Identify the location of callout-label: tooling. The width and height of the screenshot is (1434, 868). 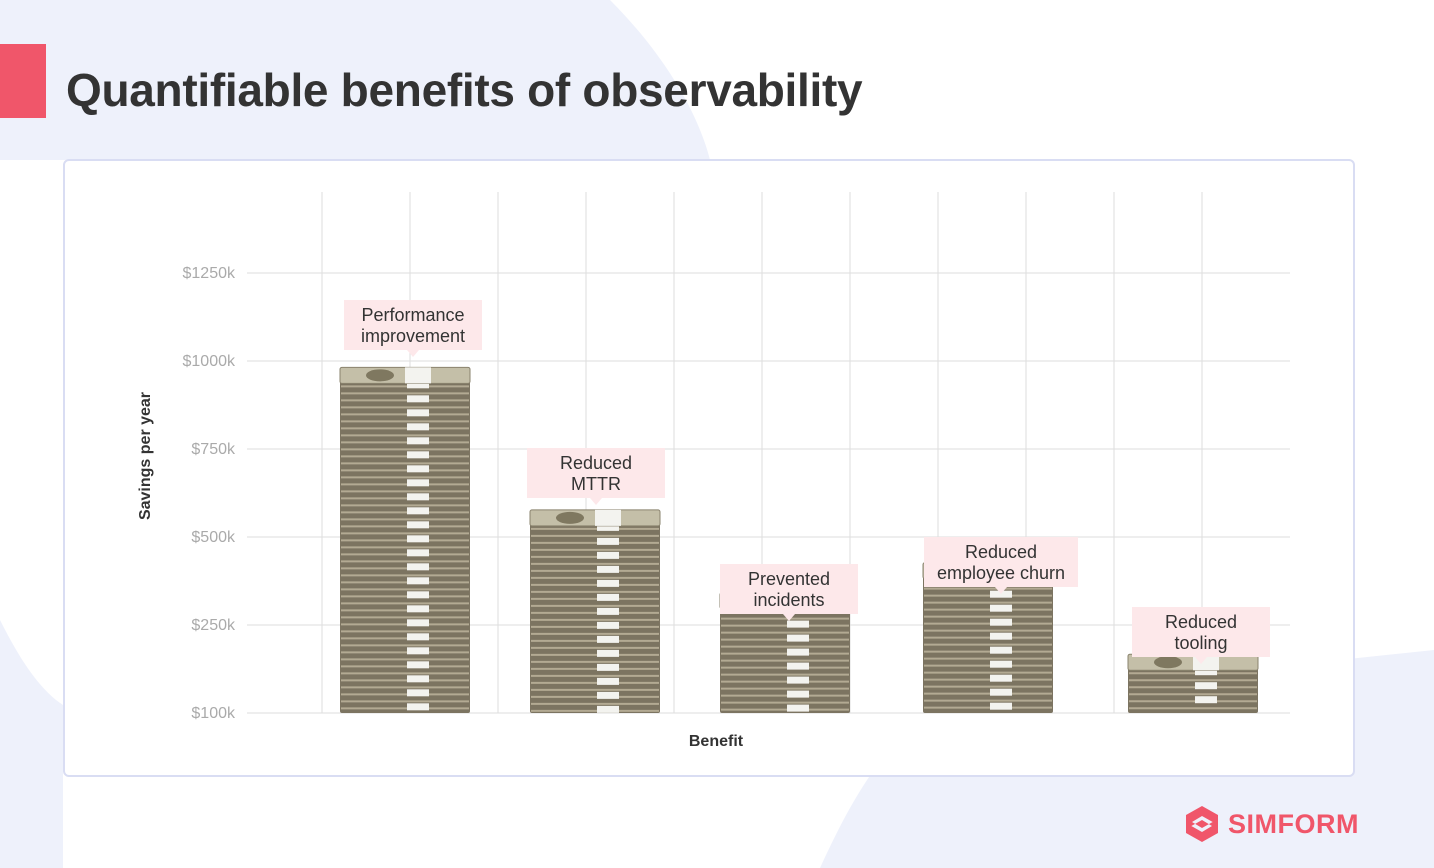
(1200, 643).